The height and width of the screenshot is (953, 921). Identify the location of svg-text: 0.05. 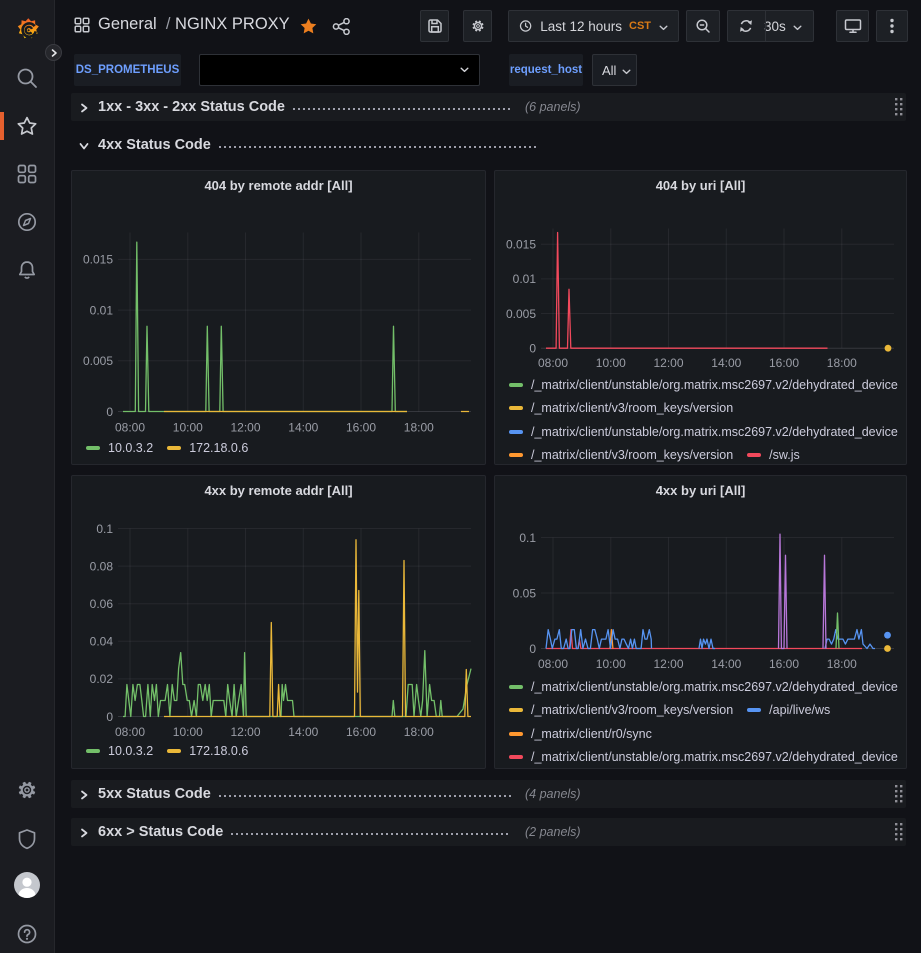
(525, 593).